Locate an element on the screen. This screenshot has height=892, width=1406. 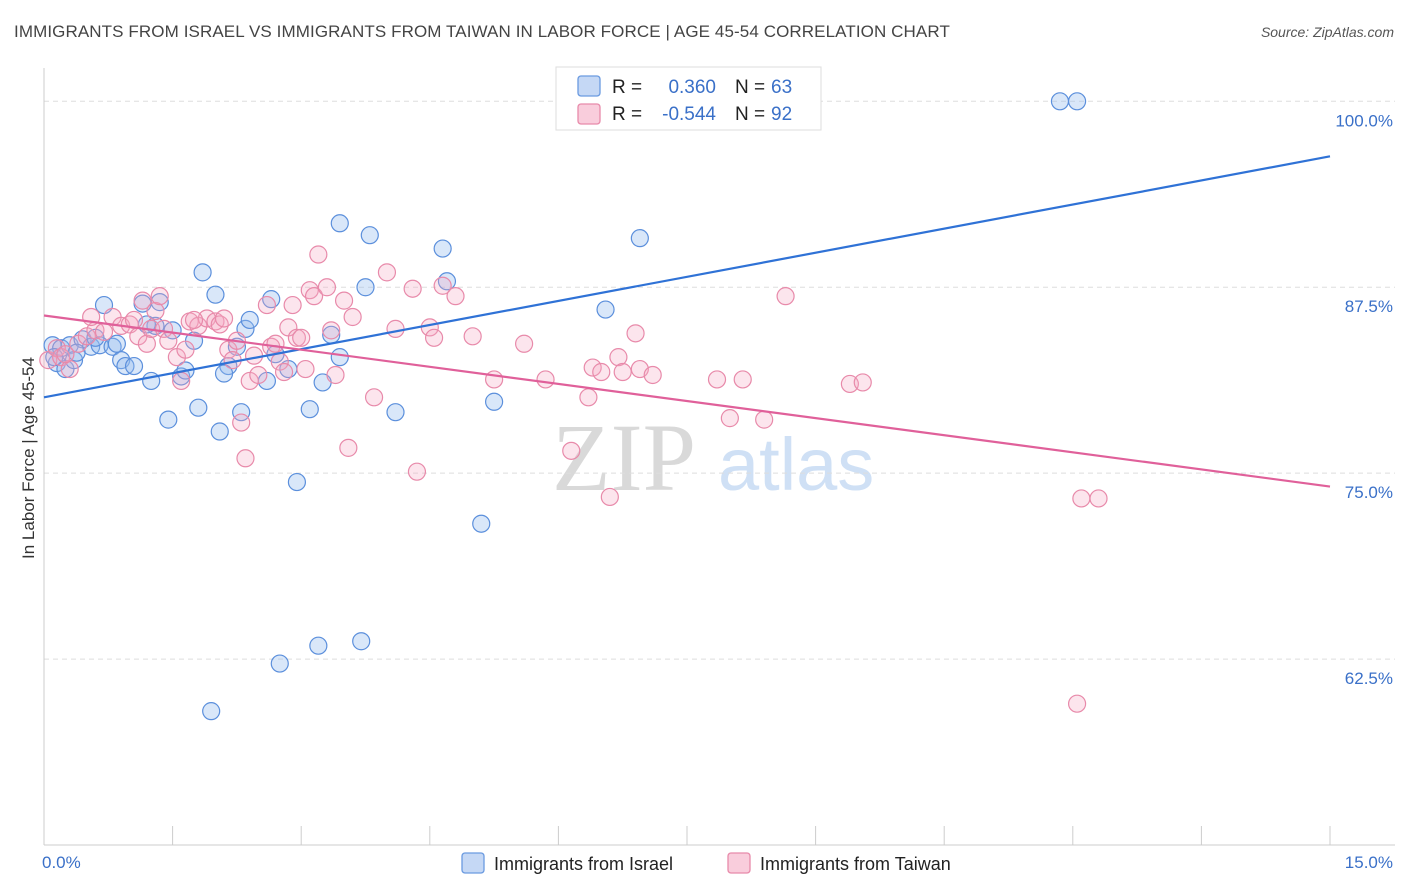
bottom-legend-label-taiwan: Immigrants from Taiwan is located at coordinates (855, 864).